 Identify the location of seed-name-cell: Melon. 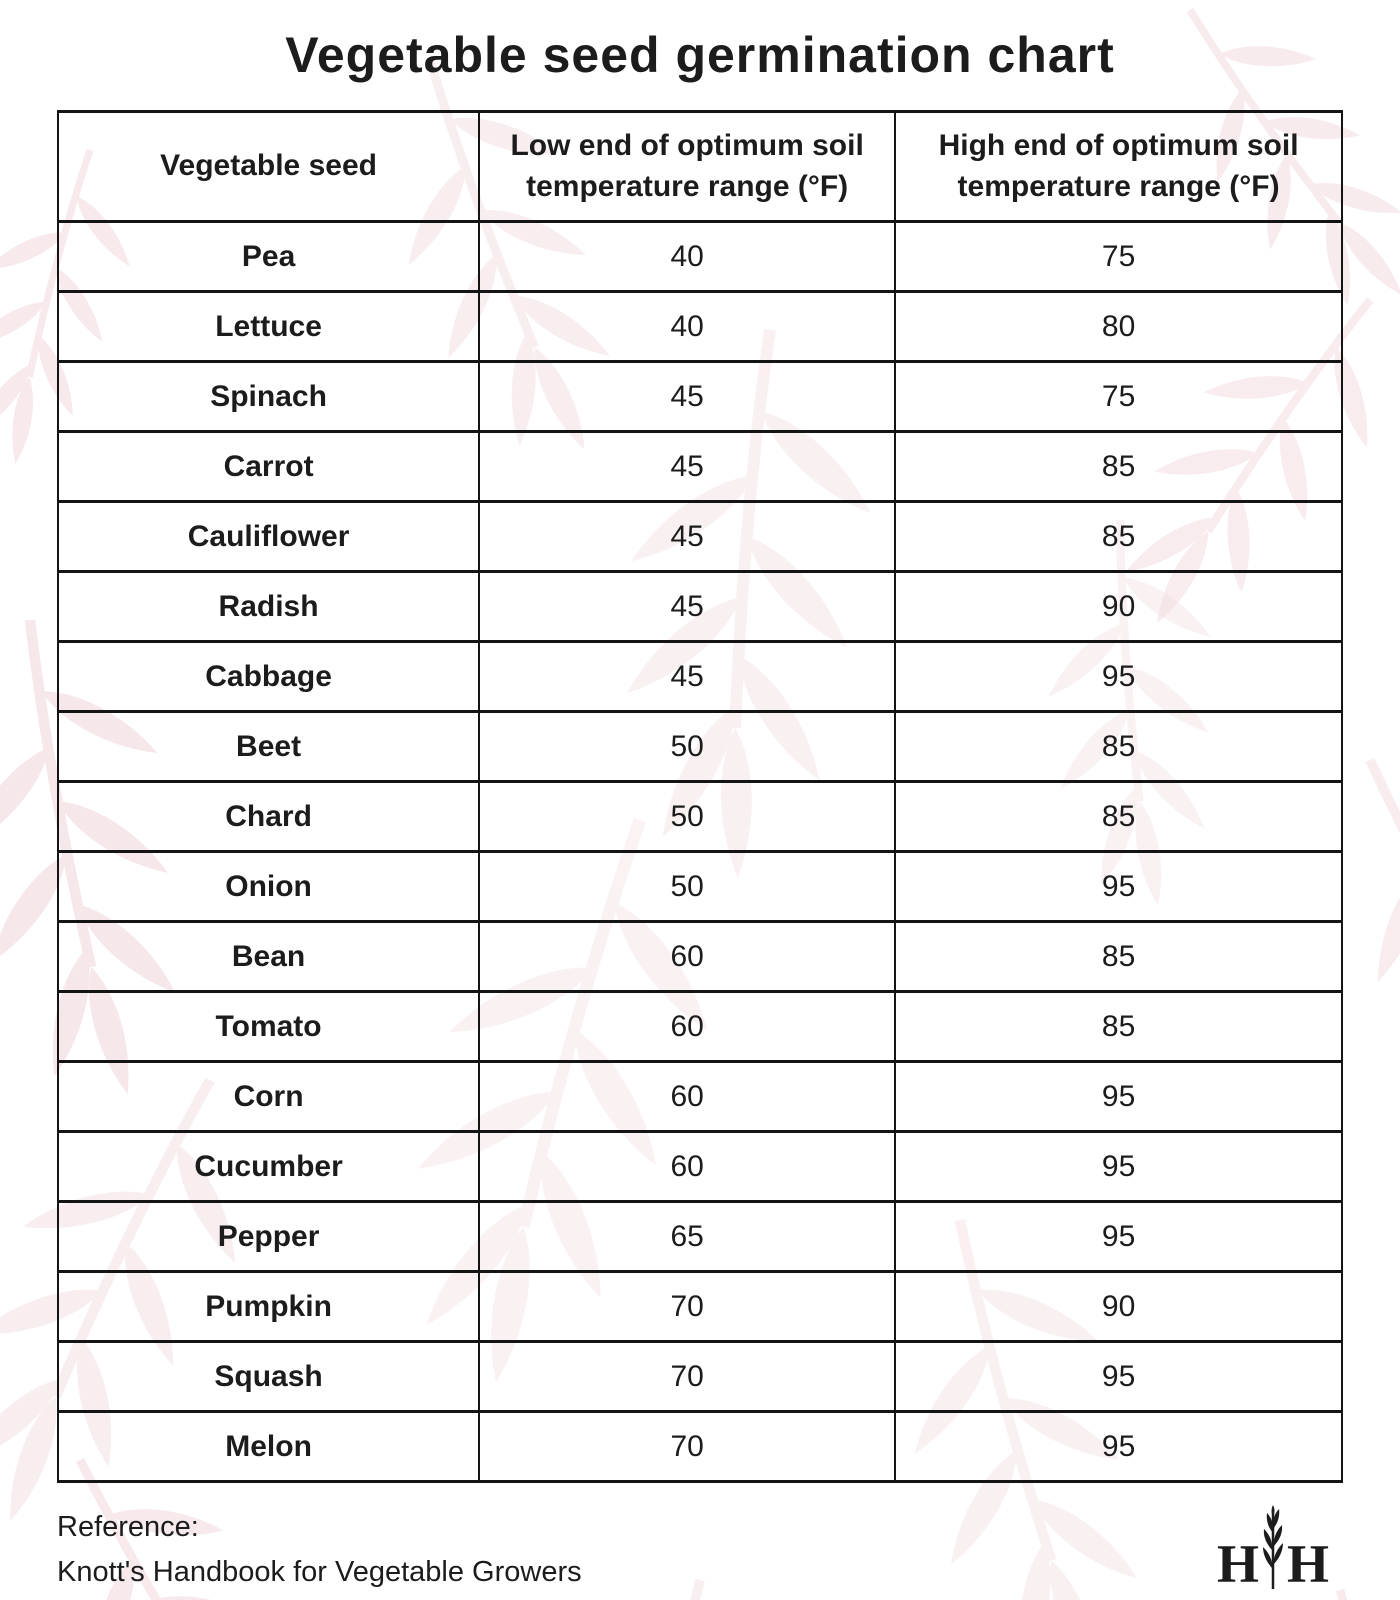
(268, 1446).